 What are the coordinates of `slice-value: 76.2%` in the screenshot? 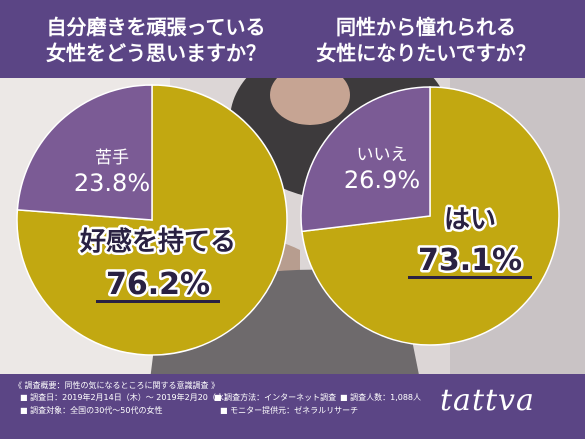 It's located at (158, 284).